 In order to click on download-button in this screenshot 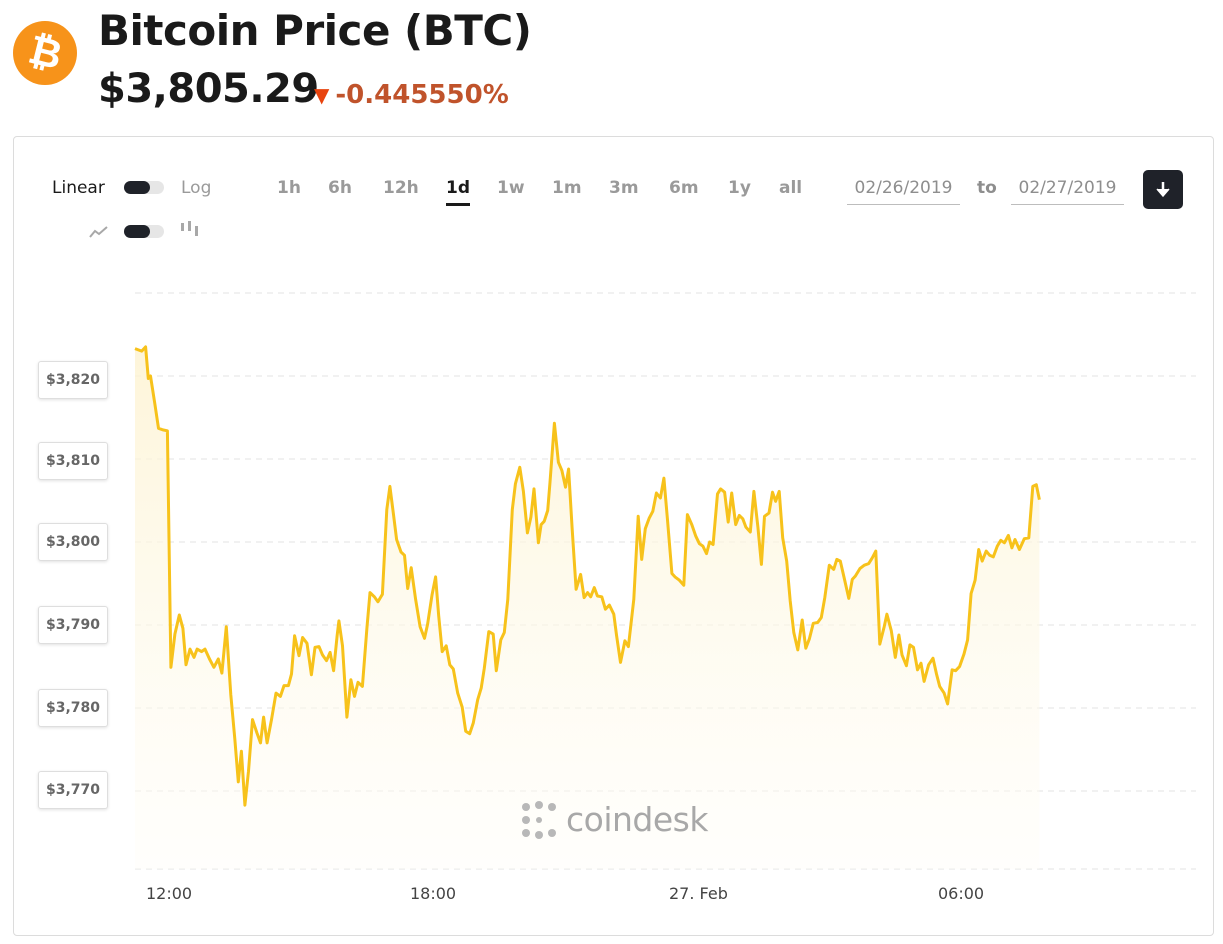, I will do `click(1163, 189)`.